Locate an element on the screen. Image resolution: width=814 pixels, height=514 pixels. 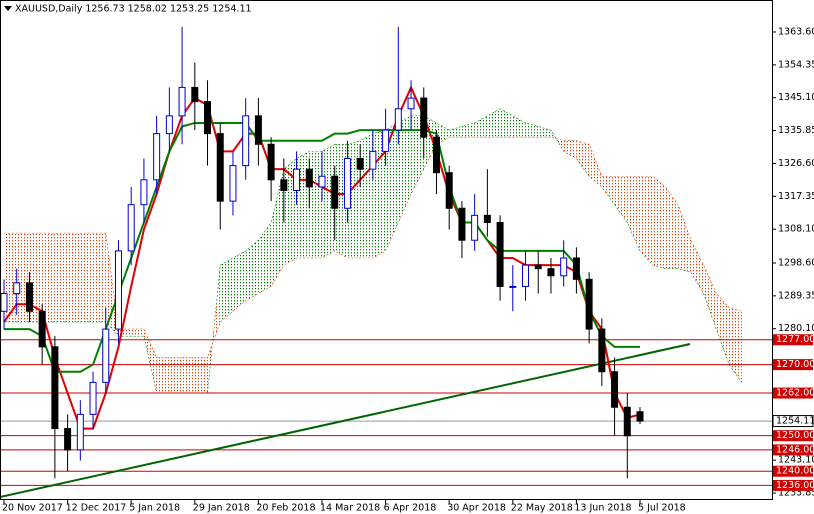
y-tick-label: 1354.35 is located at coordinates (796, 64).